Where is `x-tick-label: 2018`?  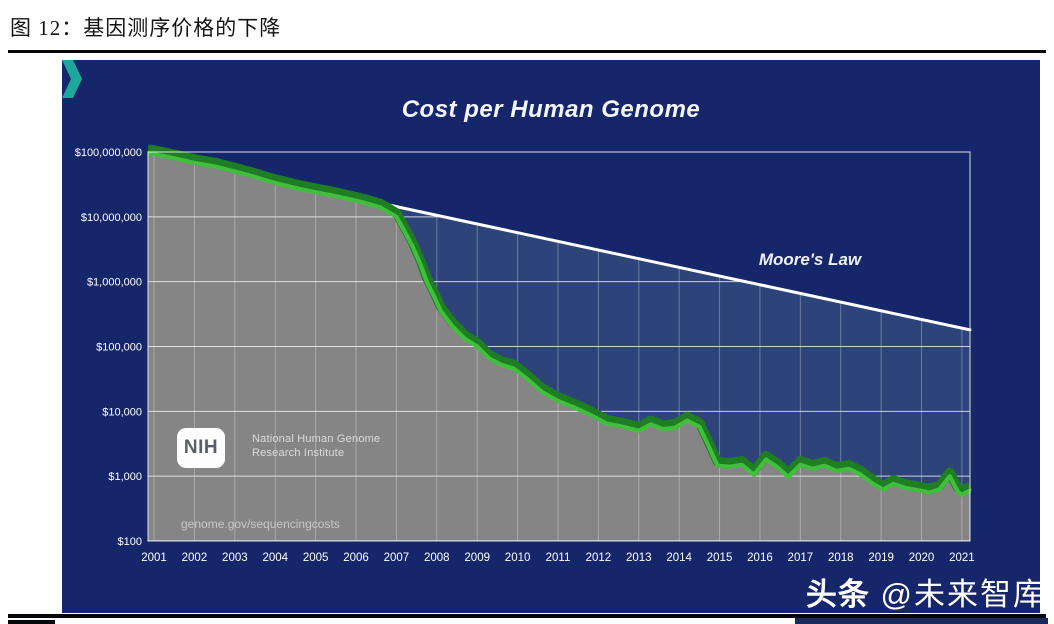 x-tick-label: 2018 is located at coordinates (841, 558).